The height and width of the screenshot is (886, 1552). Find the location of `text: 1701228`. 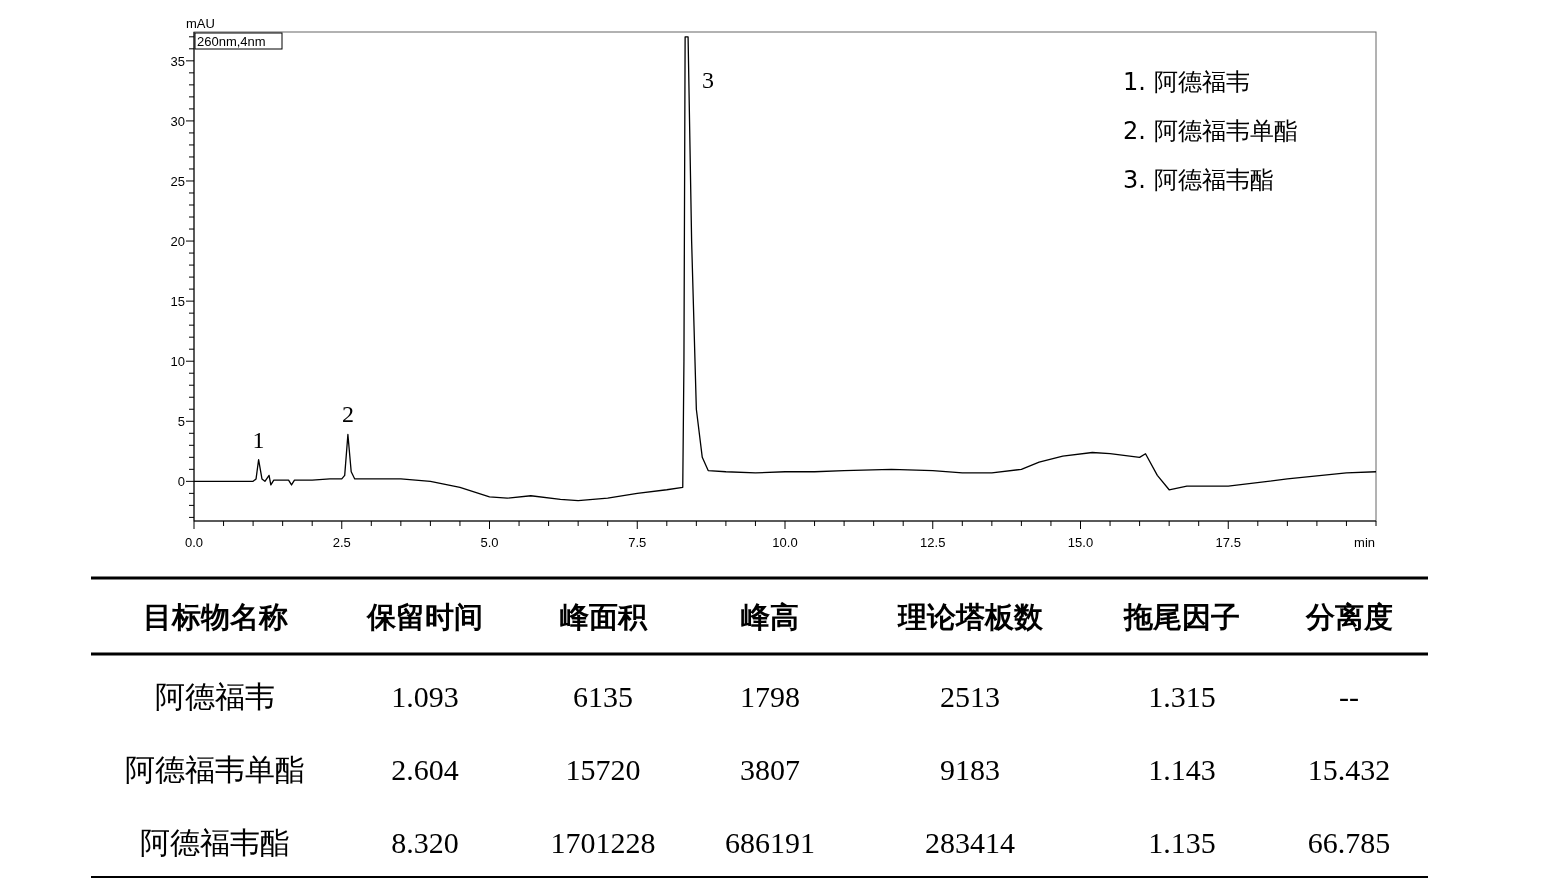

text: 1701228 is located at coordinates (603, 842).